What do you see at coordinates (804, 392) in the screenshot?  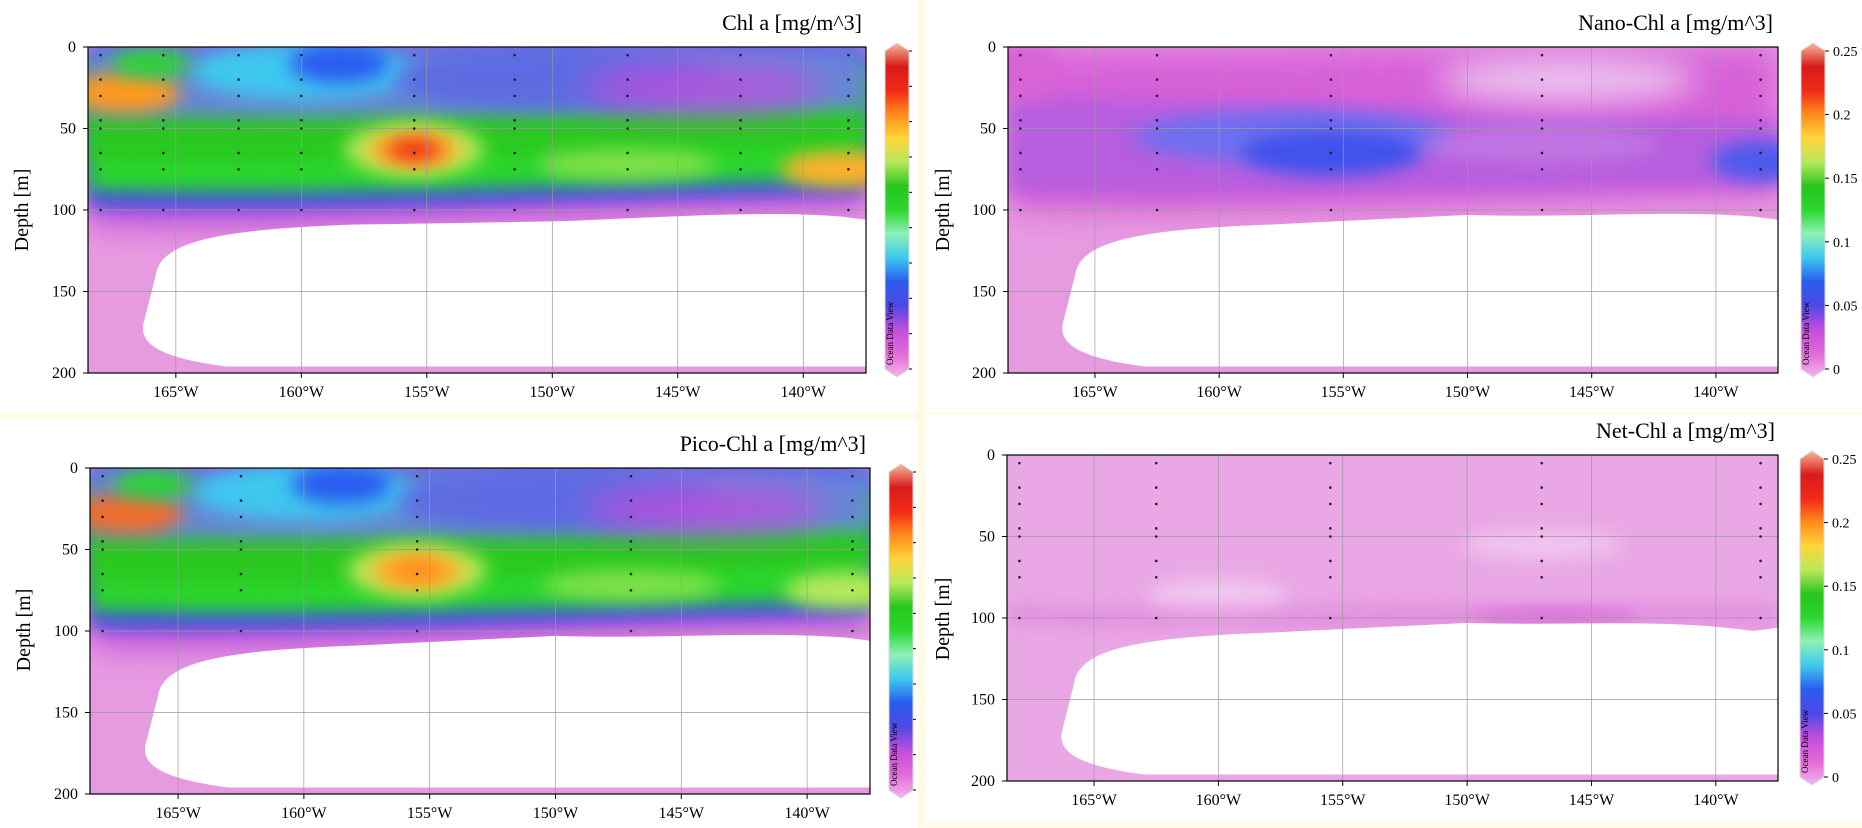 I see `x-tick-label: 140°W` at bounding box center [804, 392].